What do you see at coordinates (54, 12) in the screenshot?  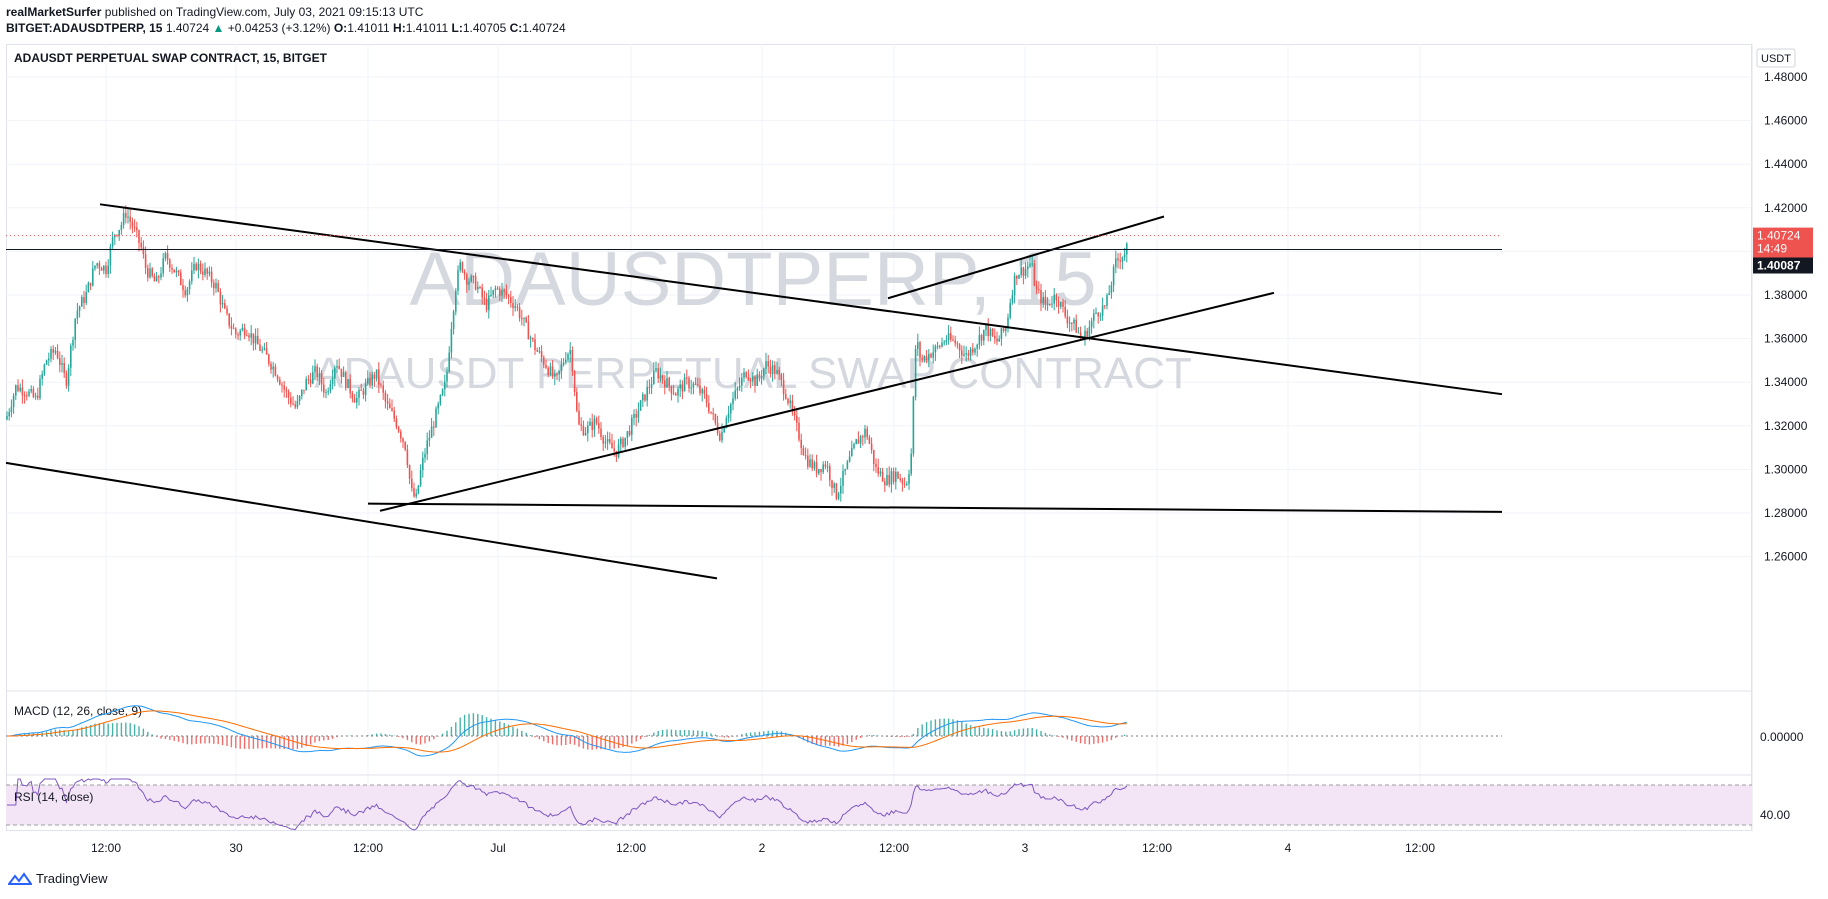 I see `publisher-name: realMarketSurfer` at bounding box center [54, 12].